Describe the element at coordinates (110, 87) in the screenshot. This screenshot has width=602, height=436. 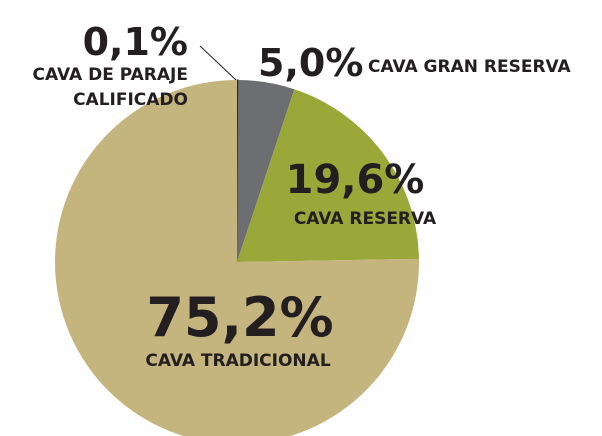
I see `category-label: CAVA DE PARAJE CALIFICADO` at that location.